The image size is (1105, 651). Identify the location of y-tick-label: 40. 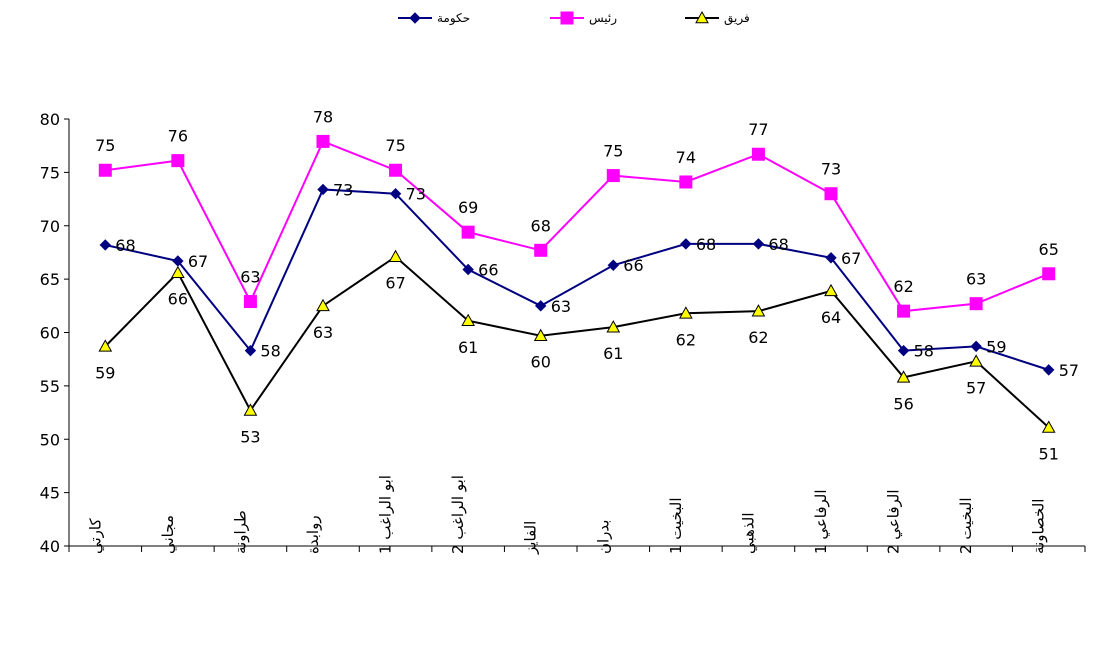
(50, 546).